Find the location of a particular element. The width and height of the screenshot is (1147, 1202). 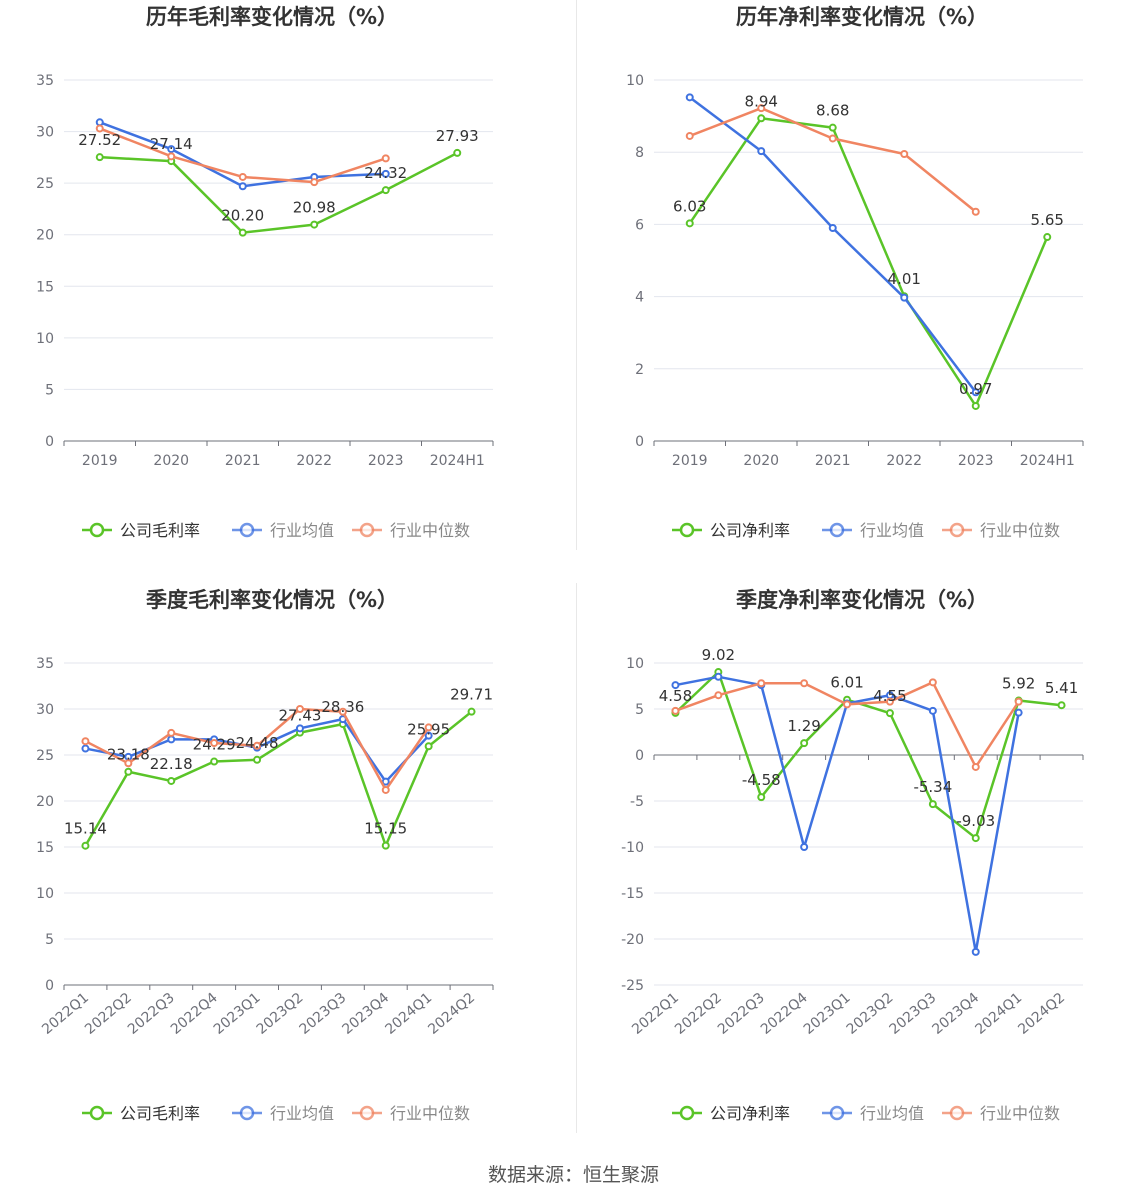

x-tick-label: 2022Q4 is located at coordinates (784, 1014).